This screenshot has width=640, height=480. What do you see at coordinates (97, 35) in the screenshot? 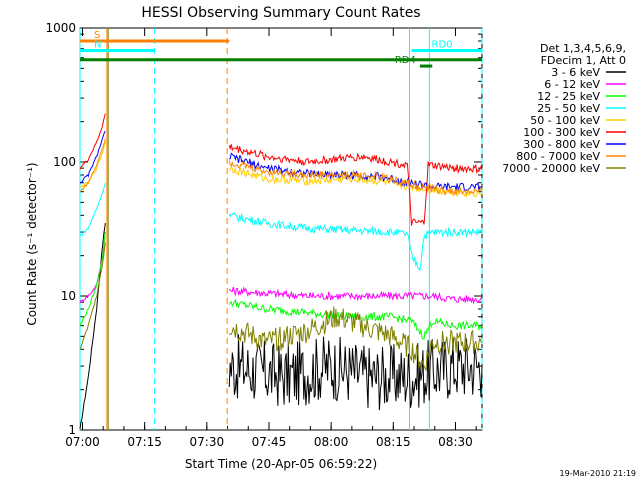
I see `flag-label: S` at bounding box center [97, 35].